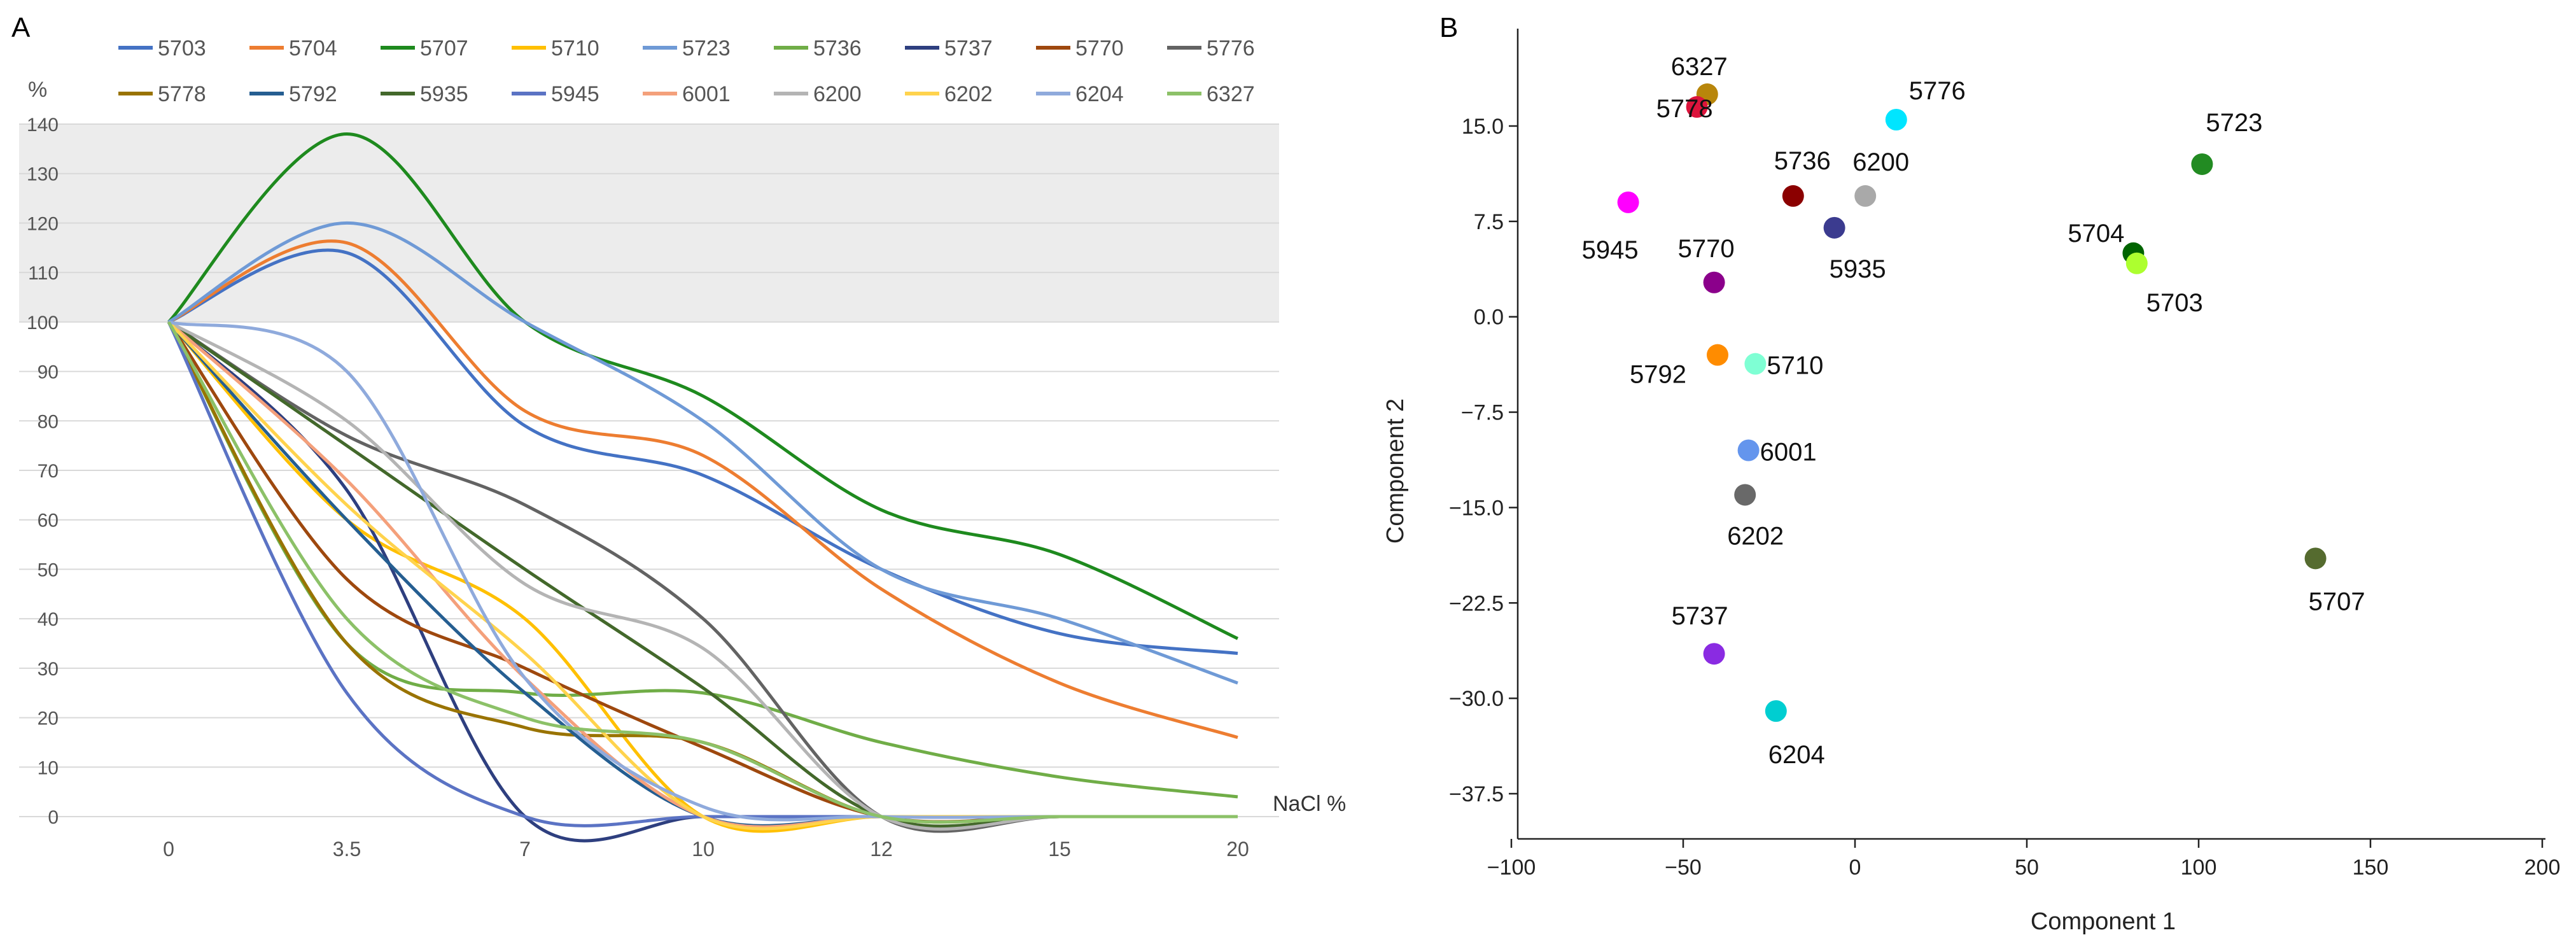 The height and width of the screenshot is (949, 2576). I want to click on legend-label: 5945, so click(575, 94).